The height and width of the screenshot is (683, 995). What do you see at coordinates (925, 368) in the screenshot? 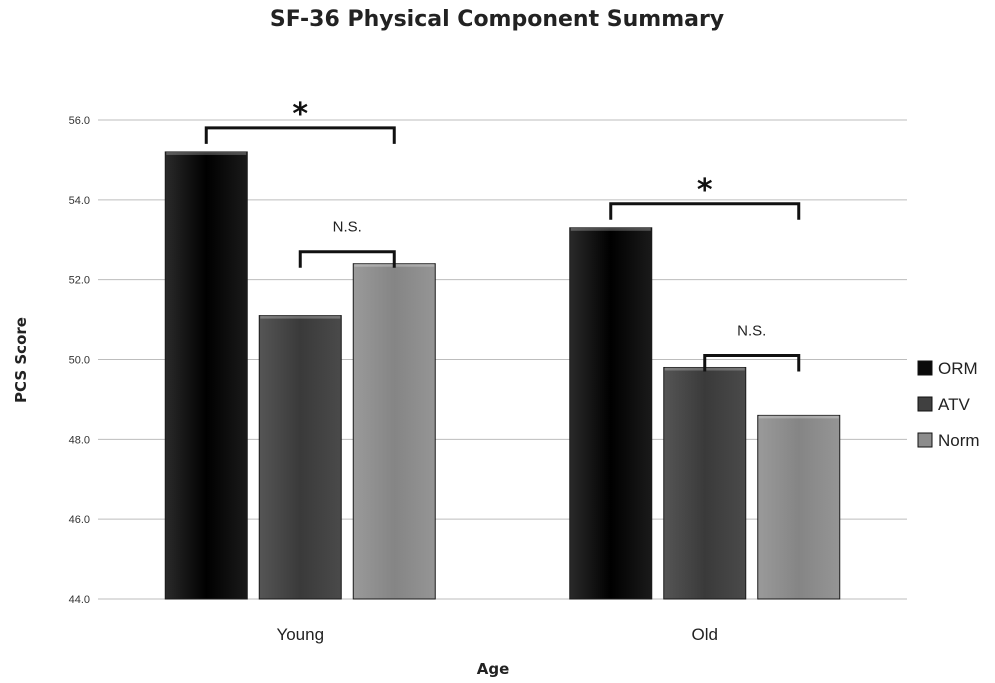
I see `legend-swatch-orm` at bounding box center [925, 368].